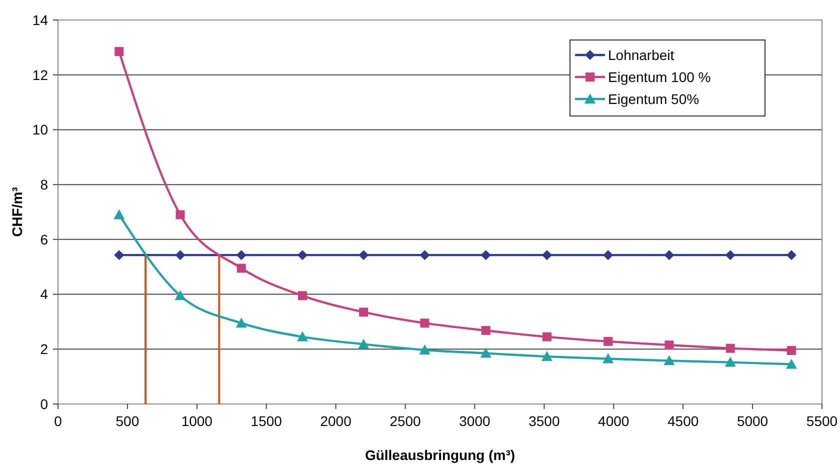 This screenshot has width=840, height=466. Describe the element at coordinates (822, 421) in the screenshot. I see `x-tick-label: 5500` at that location.